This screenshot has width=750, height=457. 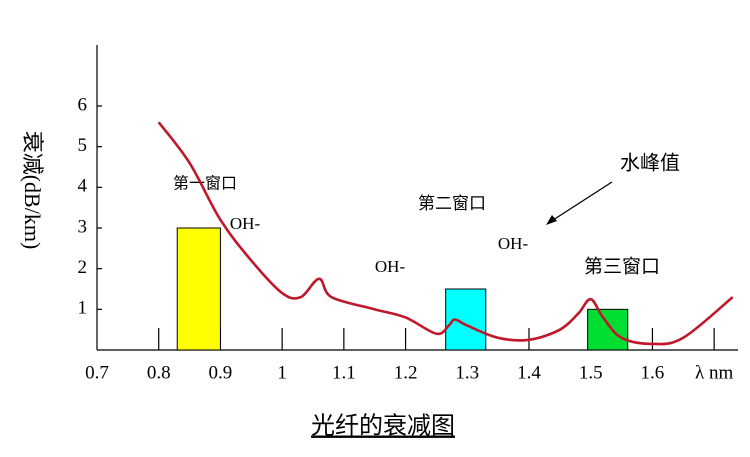 I want to click on x-tick-label: 1.2, so click(x=406, y=372).